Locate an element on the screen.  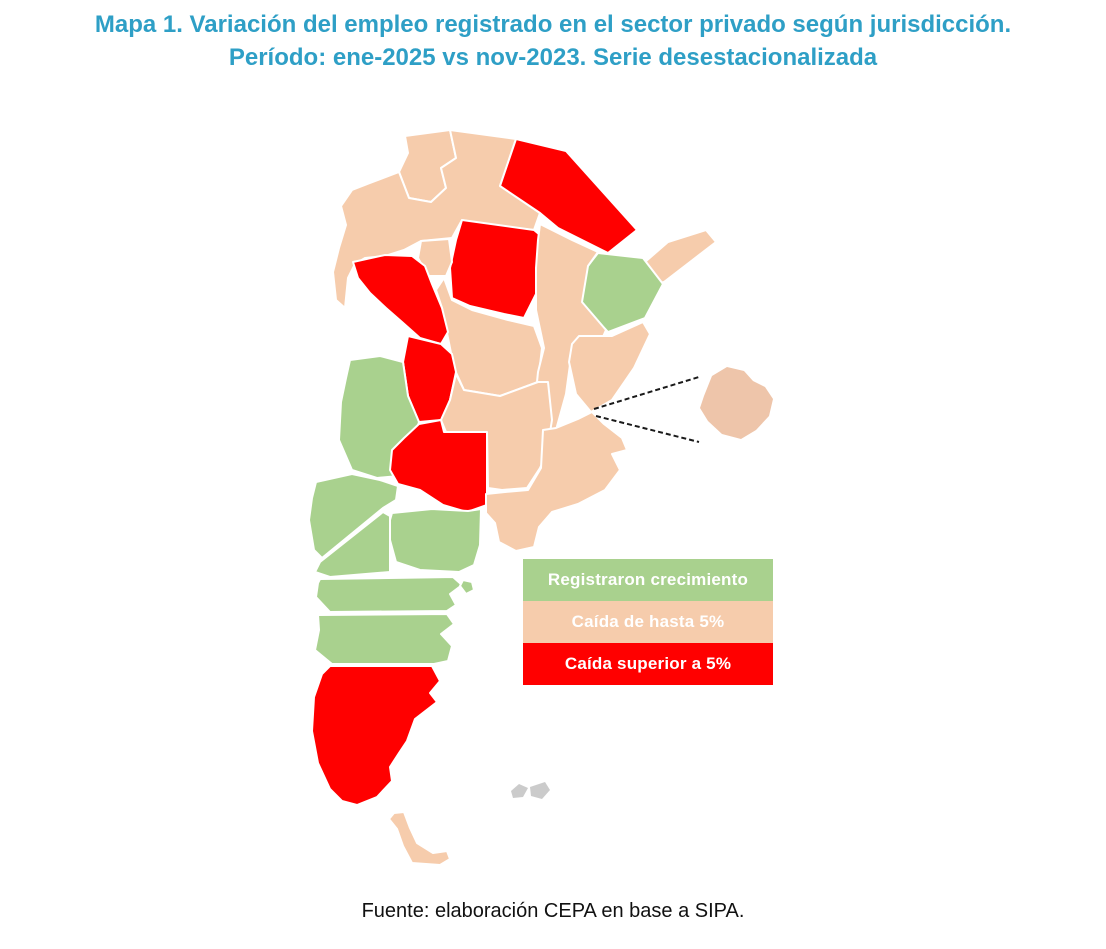
province-buenos-aires: Buenos Aires is located at coordinates (556, 481).